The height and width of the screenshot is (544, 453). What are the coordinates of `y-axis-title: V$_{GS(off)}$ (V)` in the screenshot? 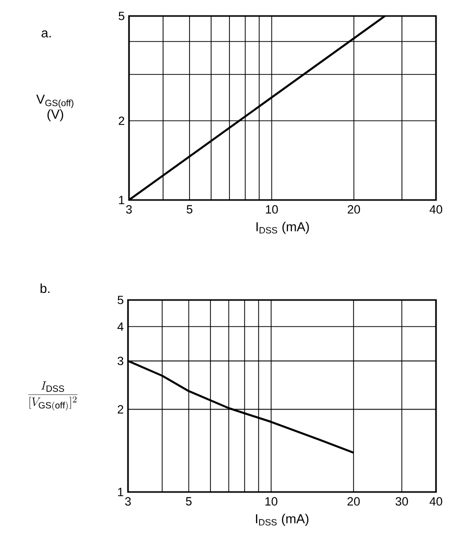 It's located at (55, 108).